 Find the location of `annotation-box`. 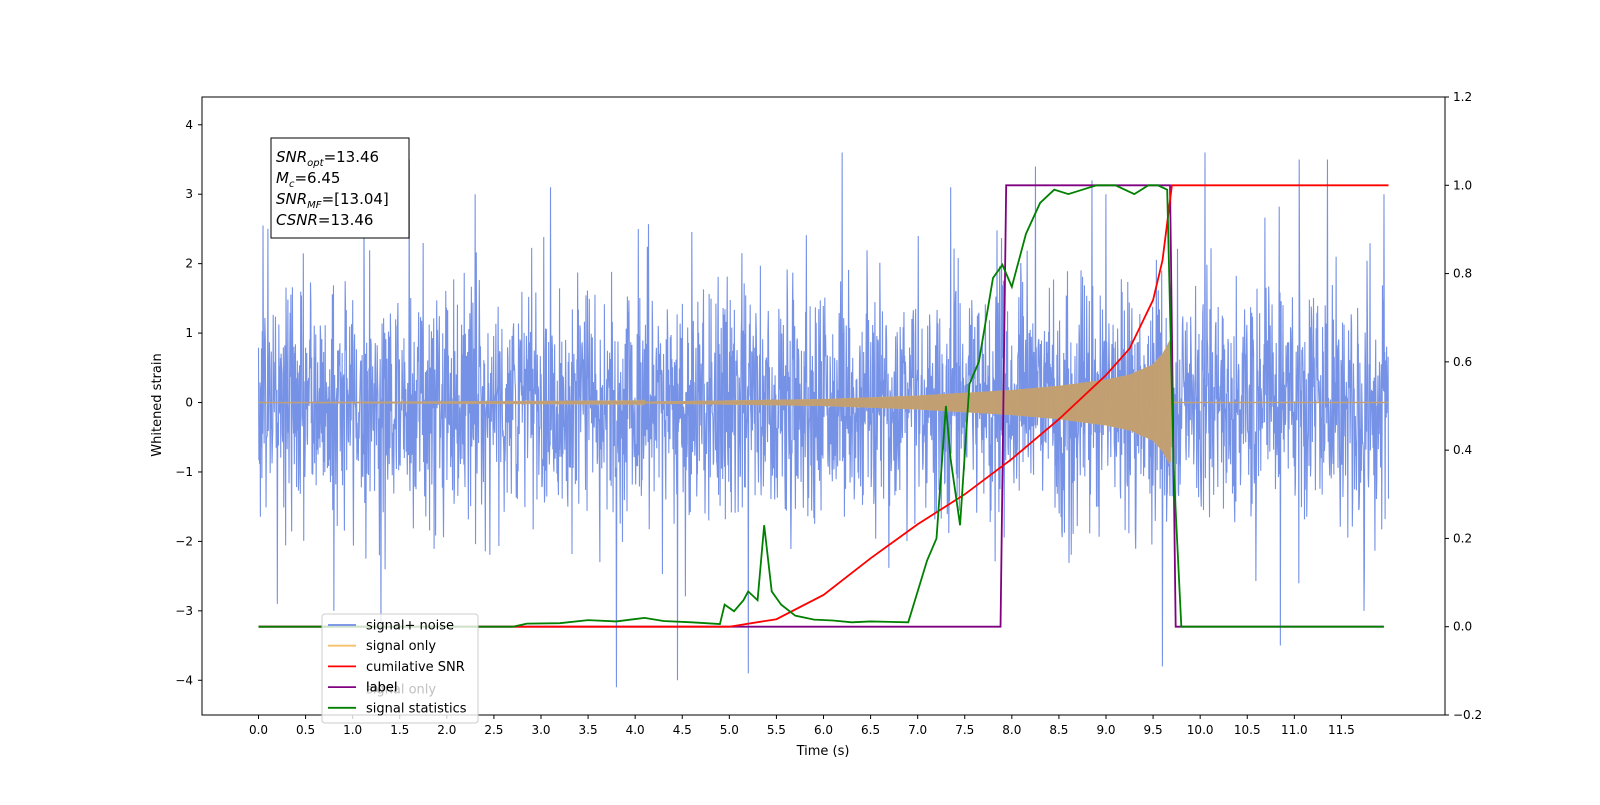

annotation-box is located at coordinates (340, 188).